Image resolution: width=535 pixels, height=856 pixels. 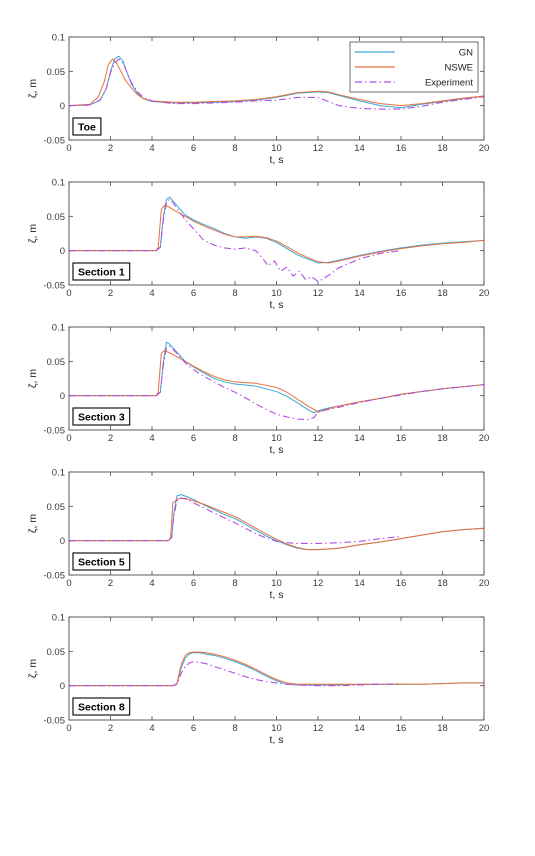 What do you see at coordinates (414, 67) in the screenshot?
I see `legend: GN NSWE Experiment` at bounding box center [414, 67].